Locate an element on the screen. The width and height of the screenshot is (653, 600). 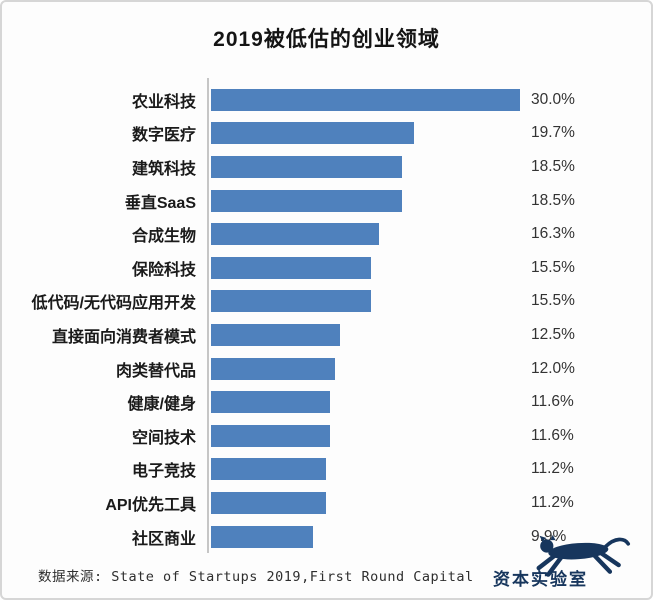
chart-row: 垂直SaaS 18.5% is located at coordinates (326, 201).